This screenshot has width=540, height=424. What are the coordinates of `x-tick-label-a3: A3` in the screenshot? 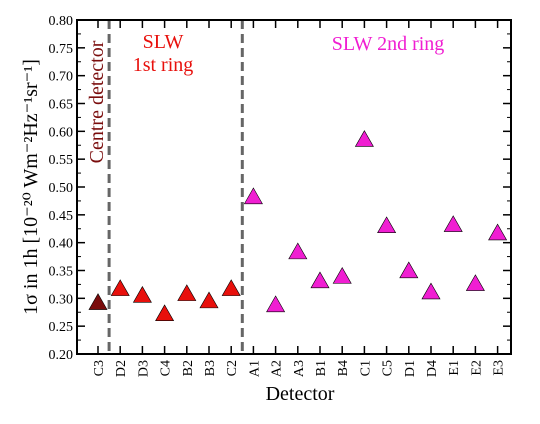 It's located at (299, 368).